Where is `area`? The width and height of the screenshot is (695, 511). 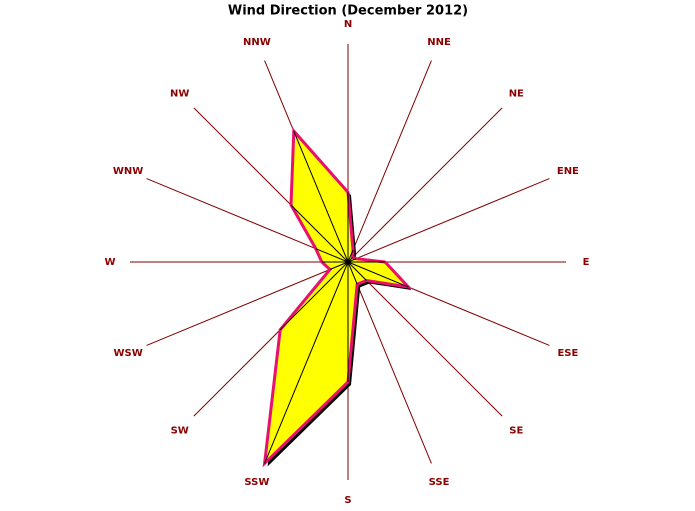
area is located at coordinates (337, 297).